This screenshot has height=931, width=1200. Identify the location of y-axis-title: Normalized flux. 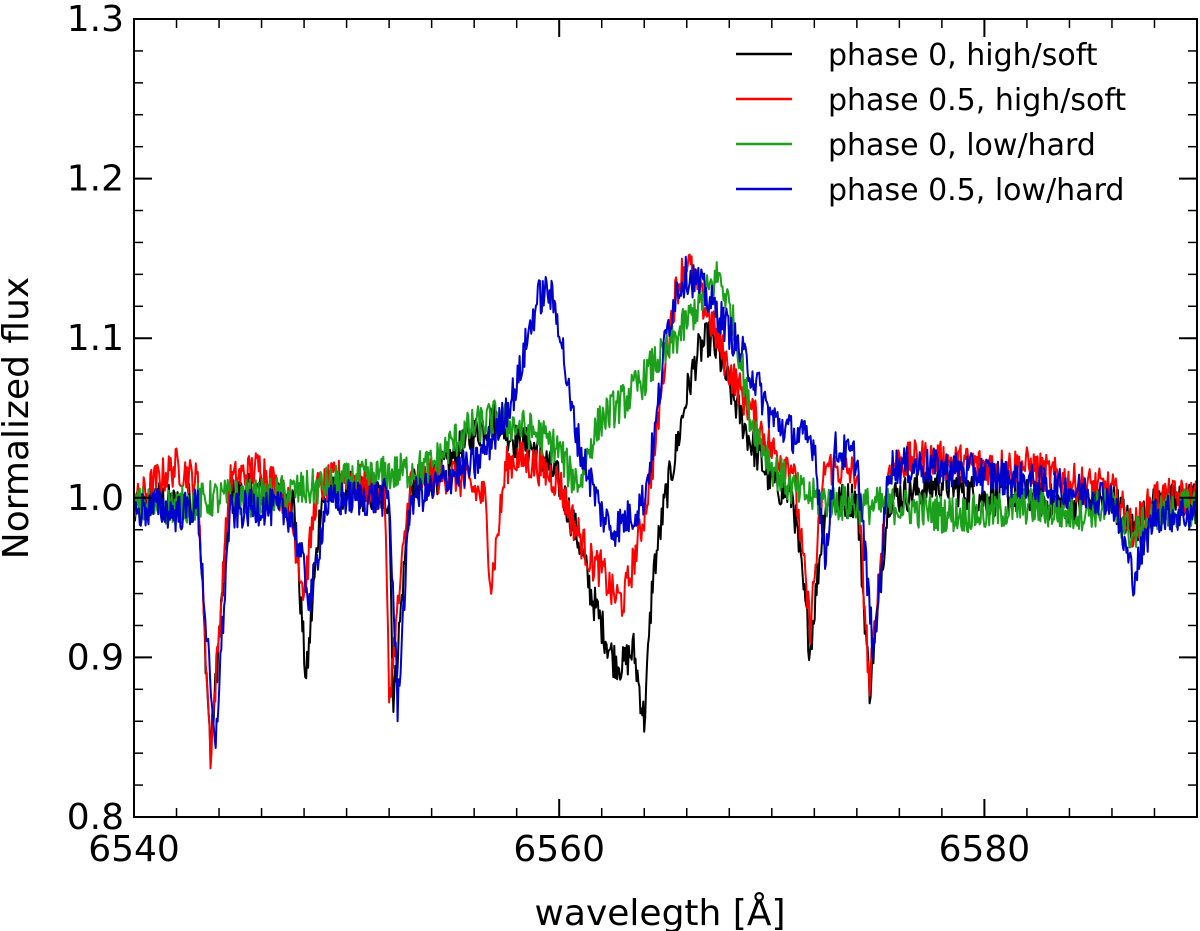
(18, 418).